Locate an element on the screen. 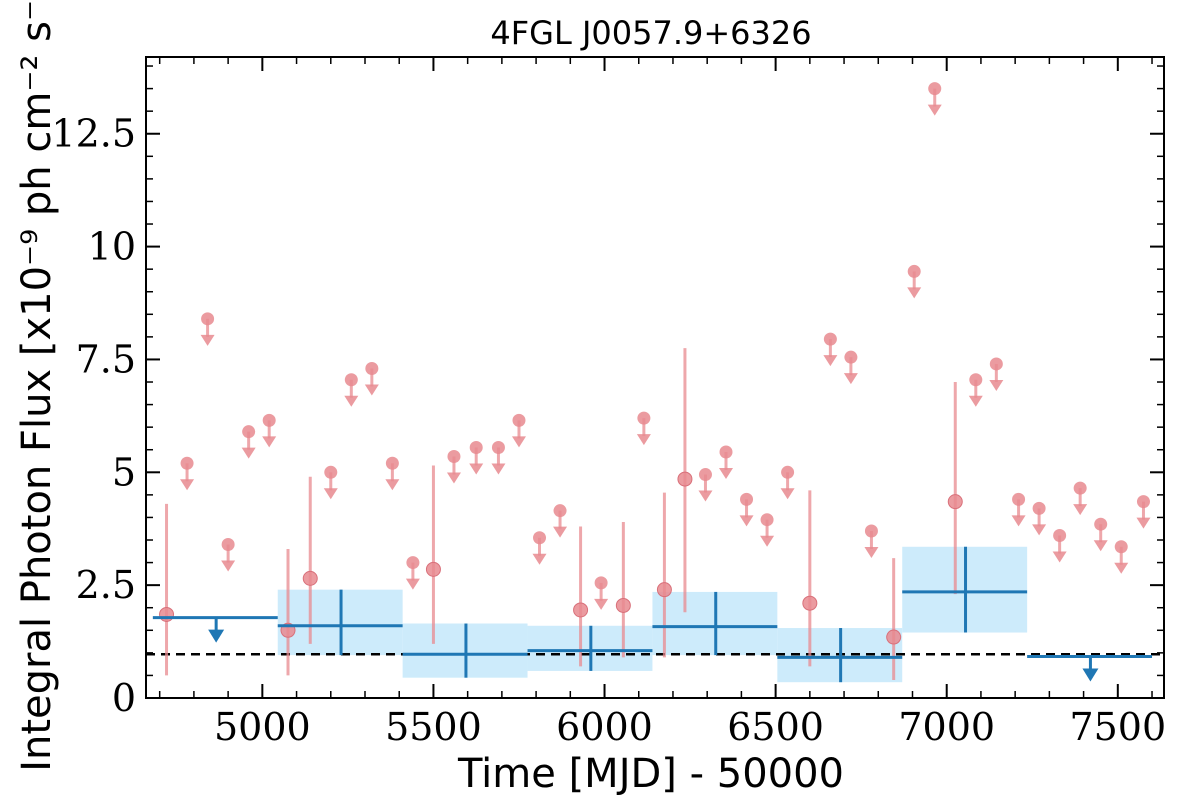 This screenshot has height=804, width=1200. x-tick-label: 7000 is located at coordinates (946, 727).